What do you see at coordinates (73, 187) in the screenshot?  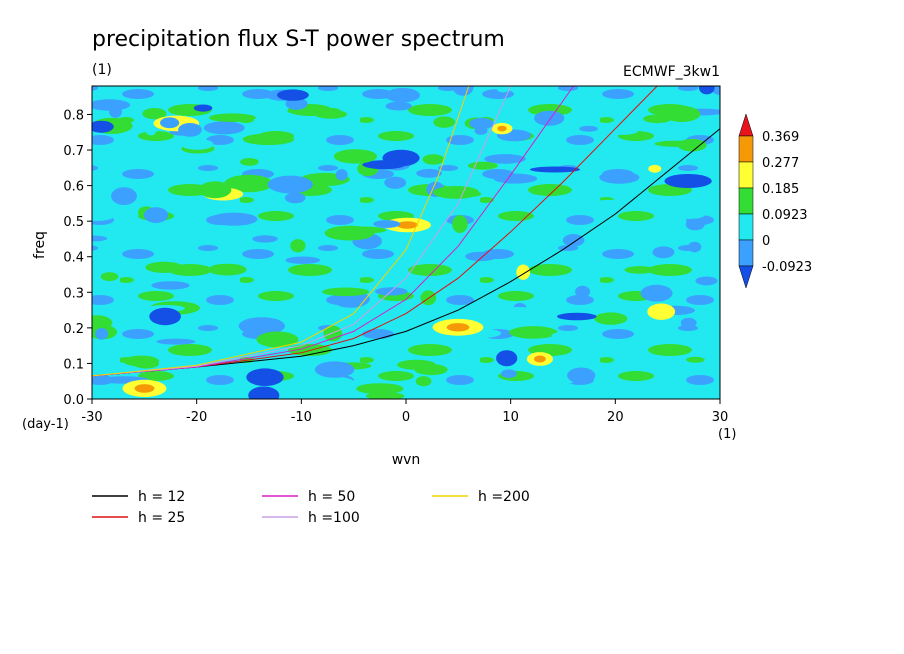 I see `y-tick-label: 0.6` at bounding box center [73, 187].